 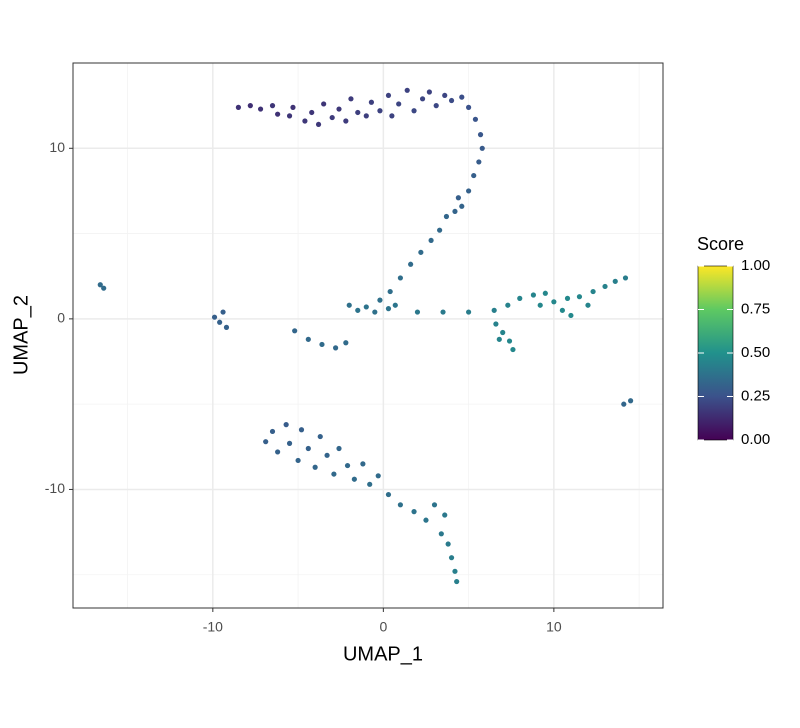 What do you see at coordinates (755, 395) in the screenshot?
I see `colorbar-tick-label: 0.25` at bounding box center [755, 395].